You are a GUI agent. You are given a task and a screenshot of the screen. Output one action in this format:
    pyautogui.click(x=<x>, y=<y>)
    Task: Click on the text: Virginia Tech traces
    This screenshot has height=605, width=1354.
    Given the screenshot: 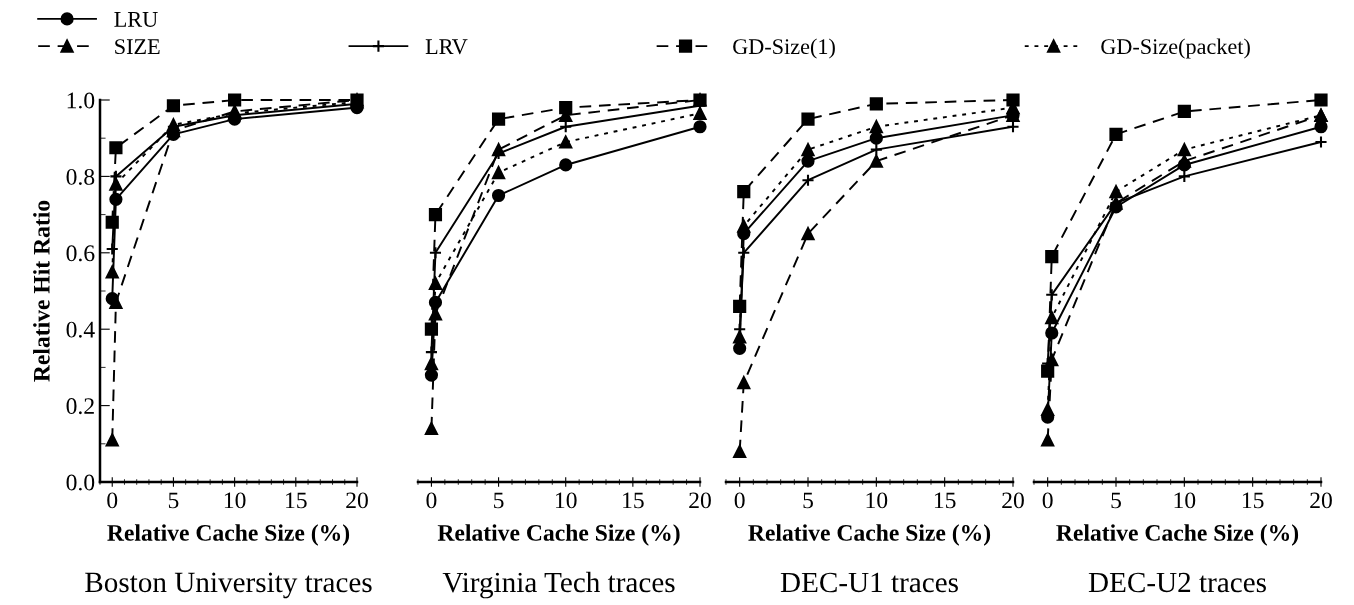 What is the action you would take?
    pyautogui.click(x=558, y=585)
    